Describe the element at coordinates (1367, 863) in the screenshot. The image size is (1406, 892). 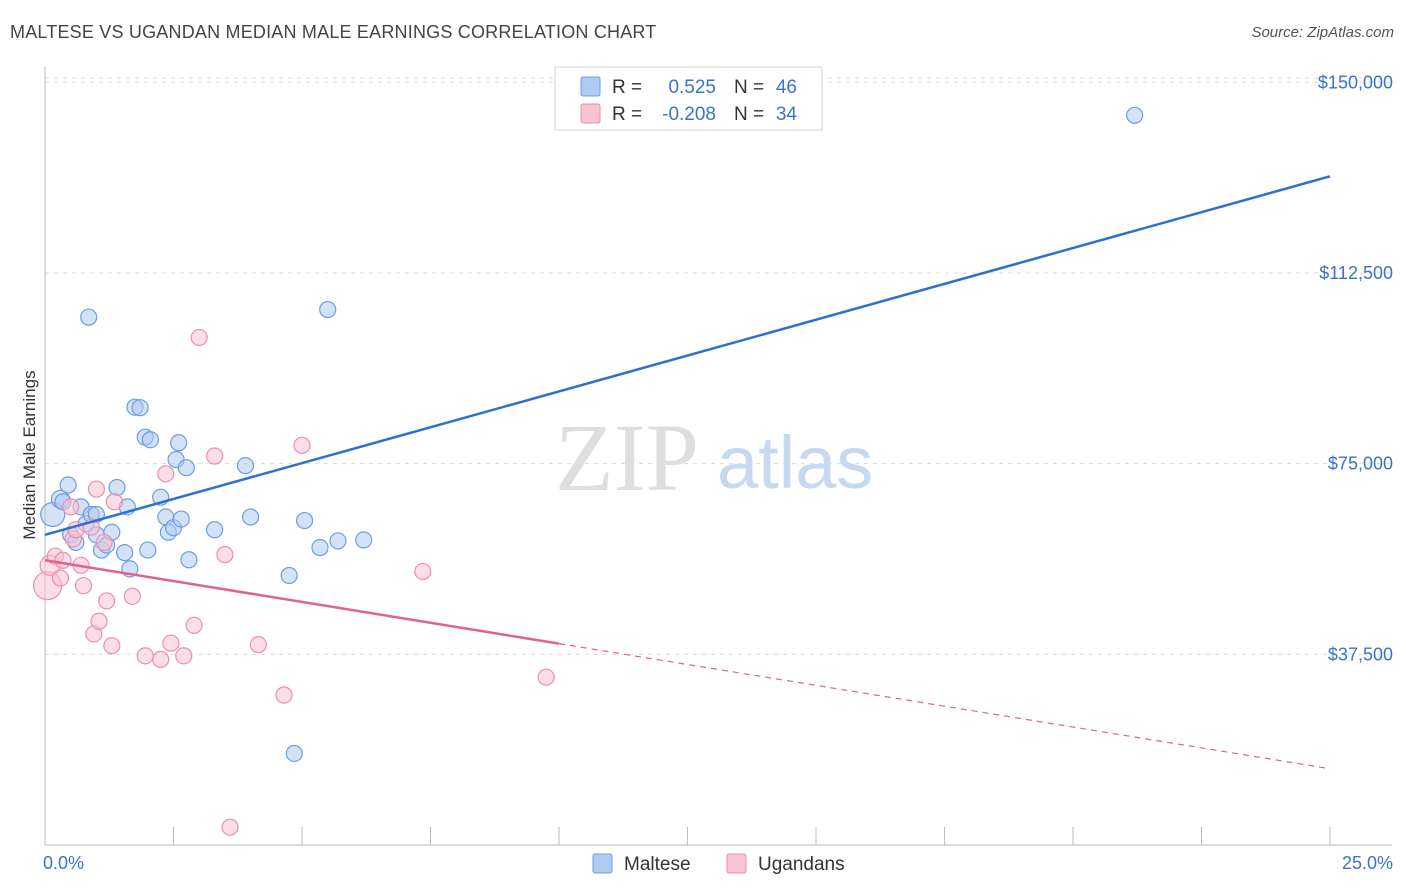
I see `x-tick-label-max: 25.0%` at that location.